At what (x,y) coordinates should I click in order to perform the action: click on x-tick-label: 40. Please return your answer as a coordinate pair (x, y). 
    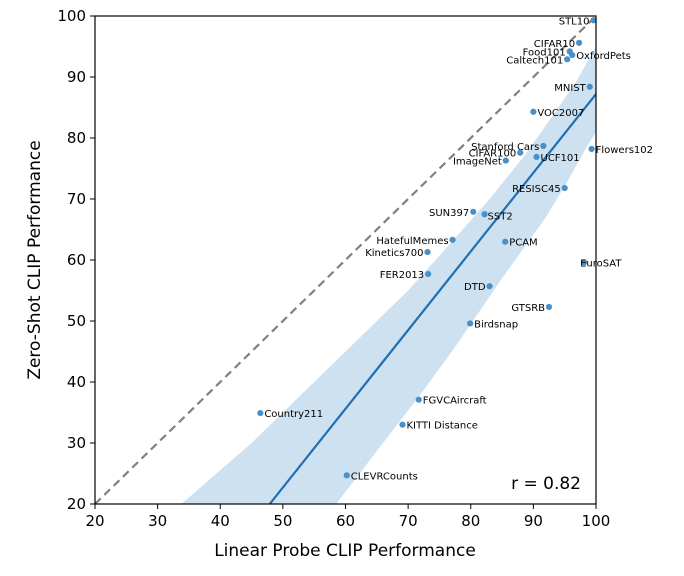
    Looking at the image, I should click on (220, 521).